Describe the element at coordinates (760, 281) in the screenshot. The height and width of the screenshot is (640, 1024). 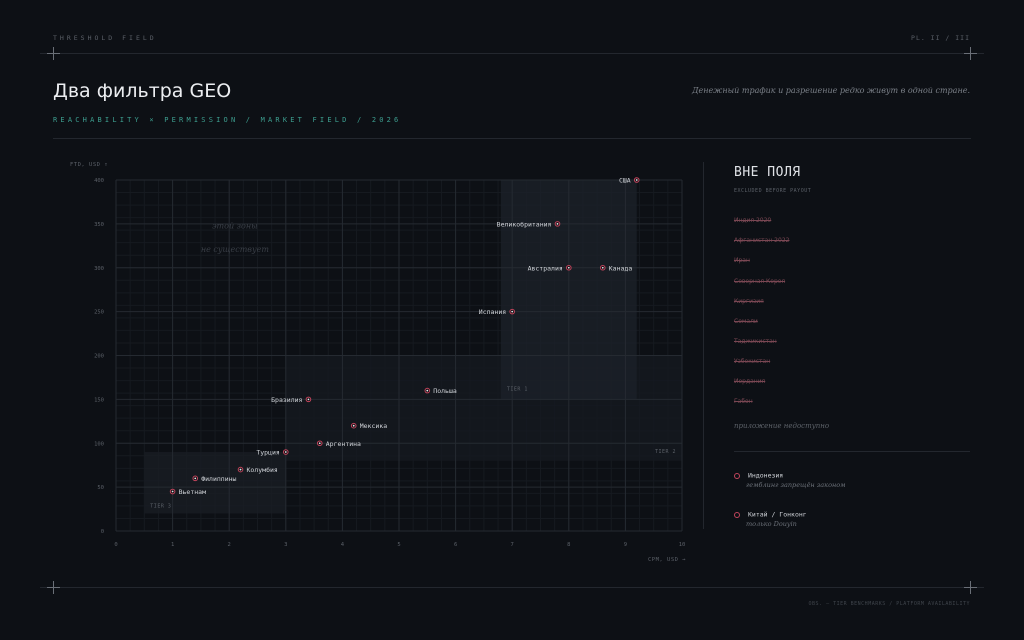
I see `excluded-geo: Северная Корея` at that location.